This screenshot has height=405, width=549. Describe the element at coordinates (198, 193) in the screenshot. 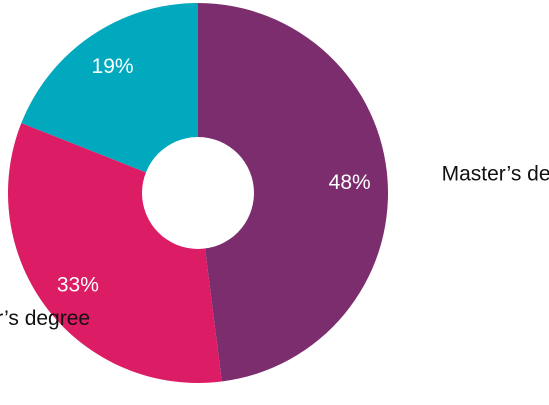

I see `donut-hole` at that location.